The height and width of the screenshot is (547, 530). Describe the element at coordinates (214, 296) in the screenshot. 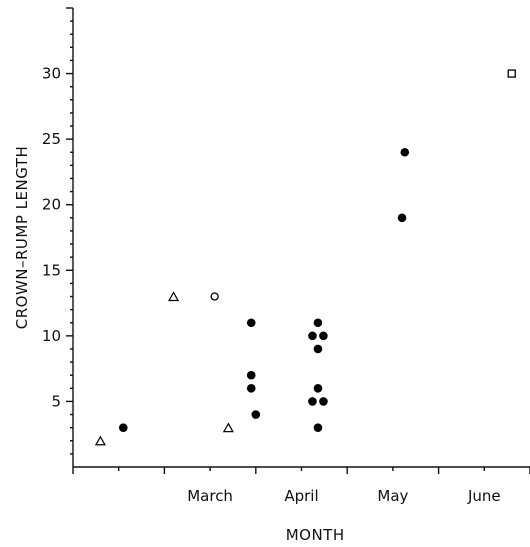

I see `data-point-open-circle` at that location.